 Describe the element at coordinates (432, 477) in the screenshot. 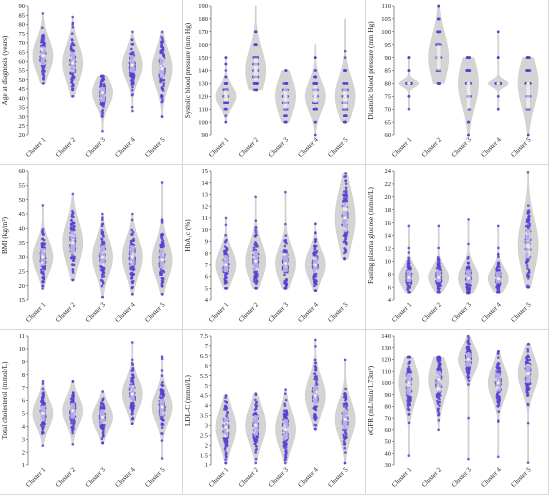

I see `x-tick-label: Cluster 2` at that location.